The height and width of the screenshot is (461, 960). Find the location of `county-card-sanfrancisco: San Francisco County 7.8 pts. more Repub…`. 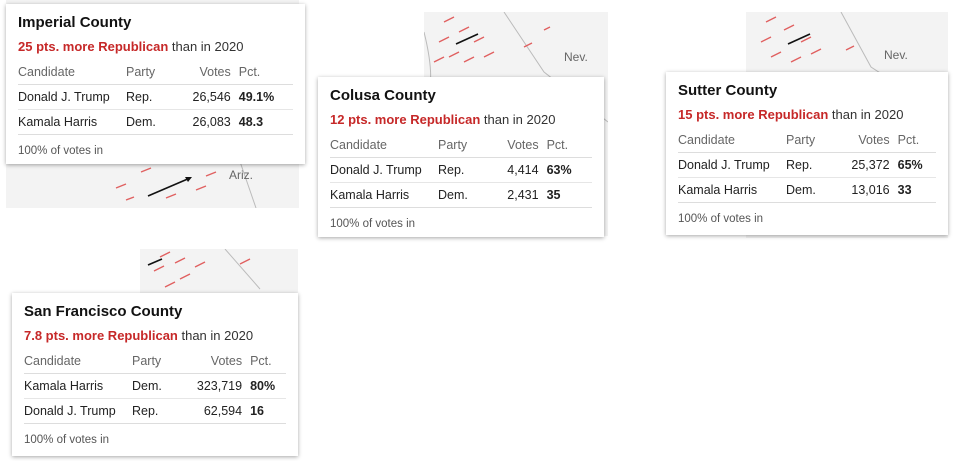

county-card-sanfrancisco: San Francisco County 7.8 pts. more Repub… is located at coordinates (155, 374).